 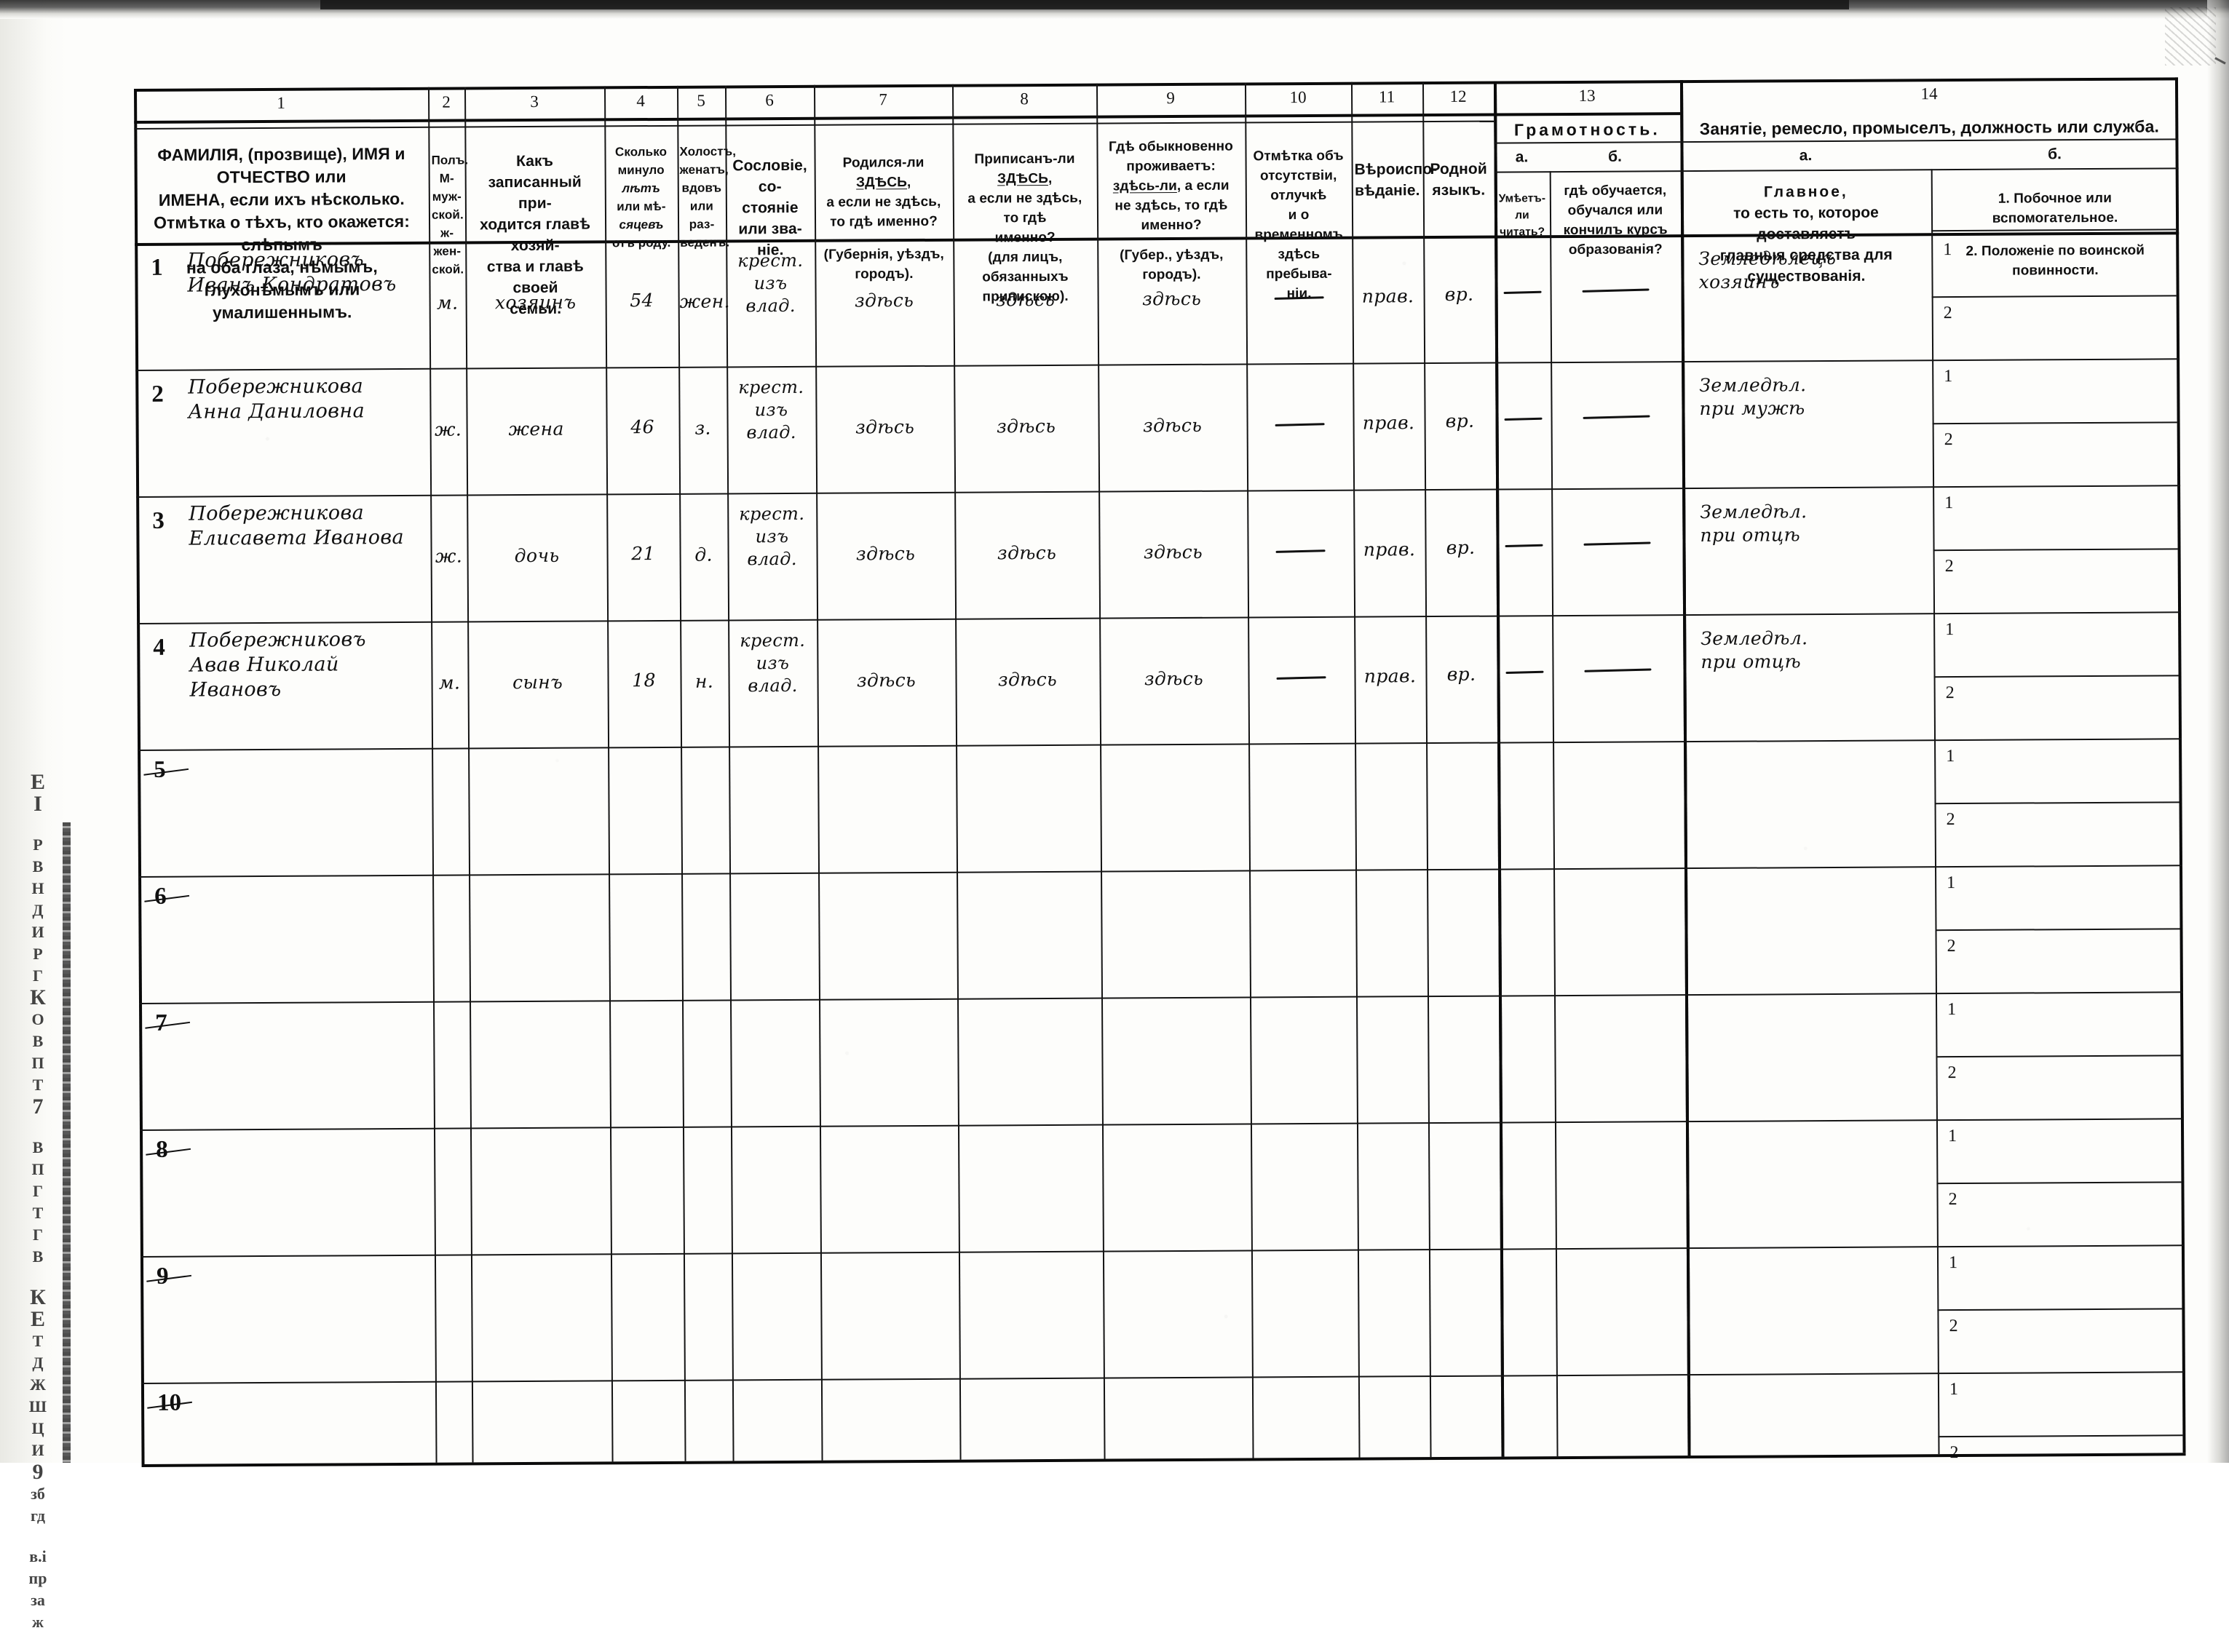 I want to click on header-line: минуло, so click(x=641, y=170).